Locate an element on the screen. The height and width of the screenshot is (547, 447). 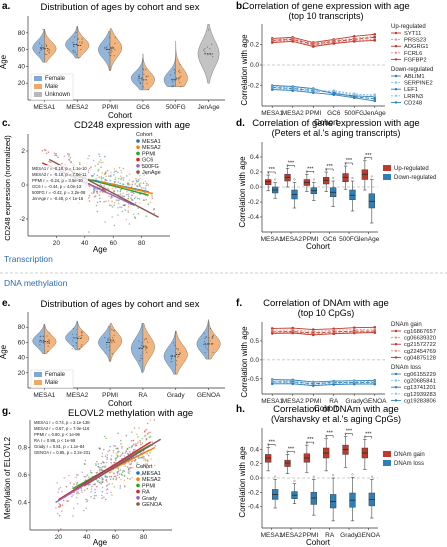
legend-label: cg06639320 is located at coordinates (420, 339).